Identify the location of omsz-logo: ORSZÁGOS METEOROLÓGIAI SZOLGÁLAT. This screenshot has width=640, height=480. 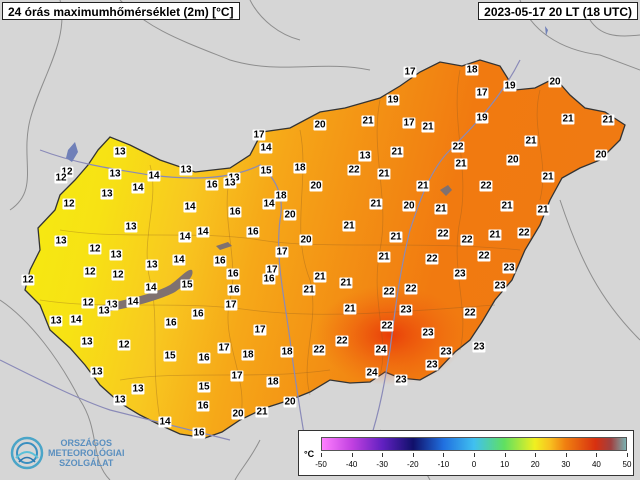
(67, 453).